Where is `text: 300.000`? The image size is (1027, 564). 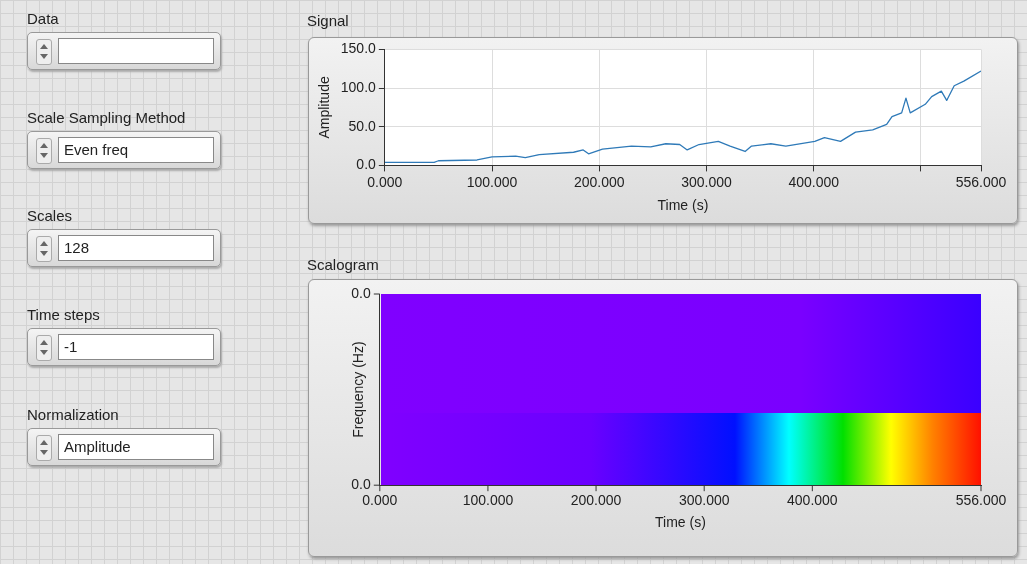 text: 300.000 is located at coordinates (704, 500).